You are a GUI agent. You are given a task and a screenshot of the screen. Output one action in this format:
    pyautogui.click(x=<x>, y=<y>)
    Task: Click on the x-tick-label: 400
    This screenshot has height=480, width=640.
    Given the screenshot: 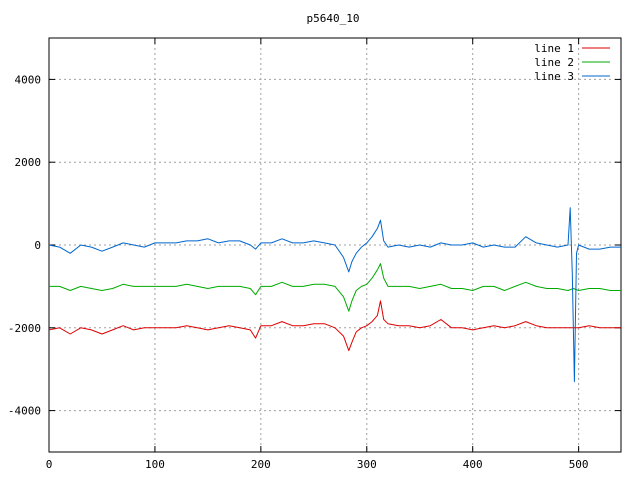 What is the action you would take?
    pyautogui.click(x=473, y=464)
    